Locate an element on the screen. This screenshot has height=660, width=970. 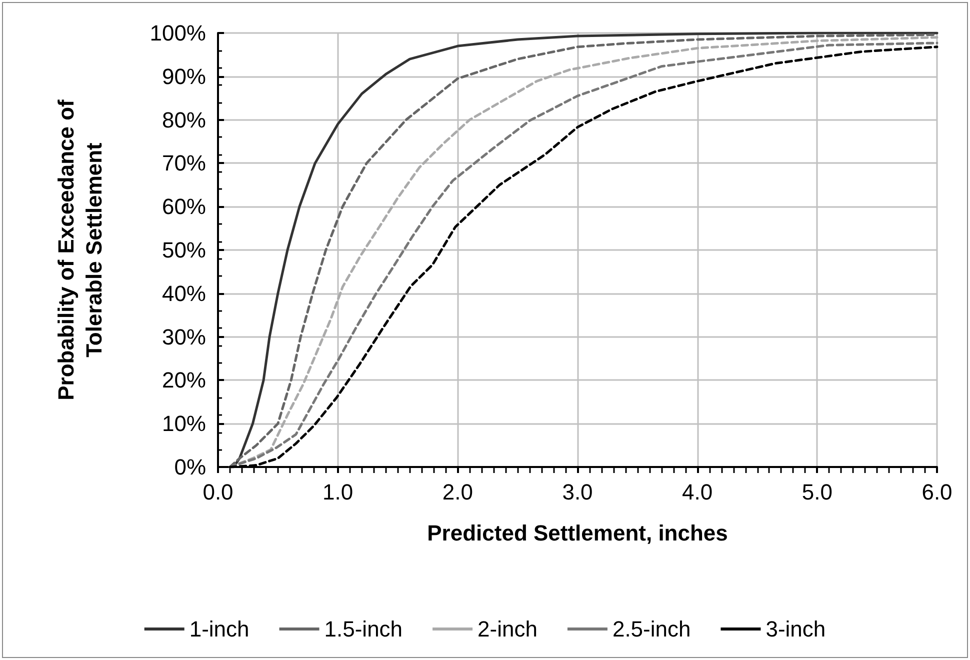
x-axis-title: Predicted Settlement, inches is located at coordinates (577, 533).